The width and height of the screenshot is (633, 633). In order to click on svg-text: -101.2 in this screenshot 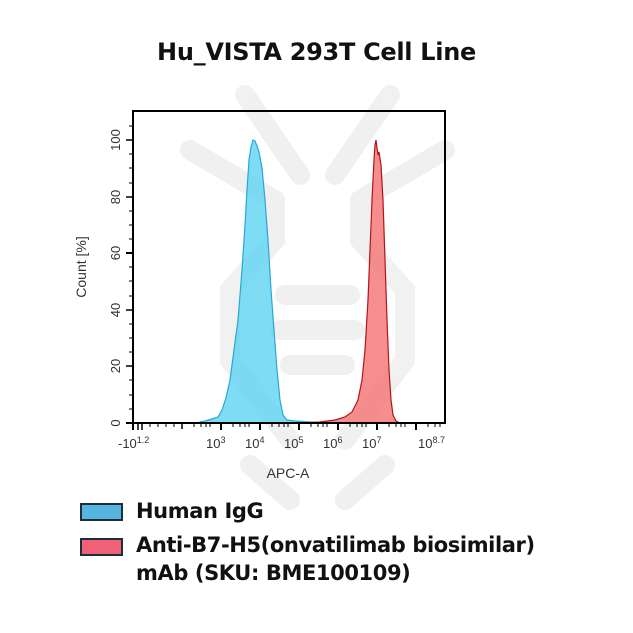, I will do `click(133, 443)`.